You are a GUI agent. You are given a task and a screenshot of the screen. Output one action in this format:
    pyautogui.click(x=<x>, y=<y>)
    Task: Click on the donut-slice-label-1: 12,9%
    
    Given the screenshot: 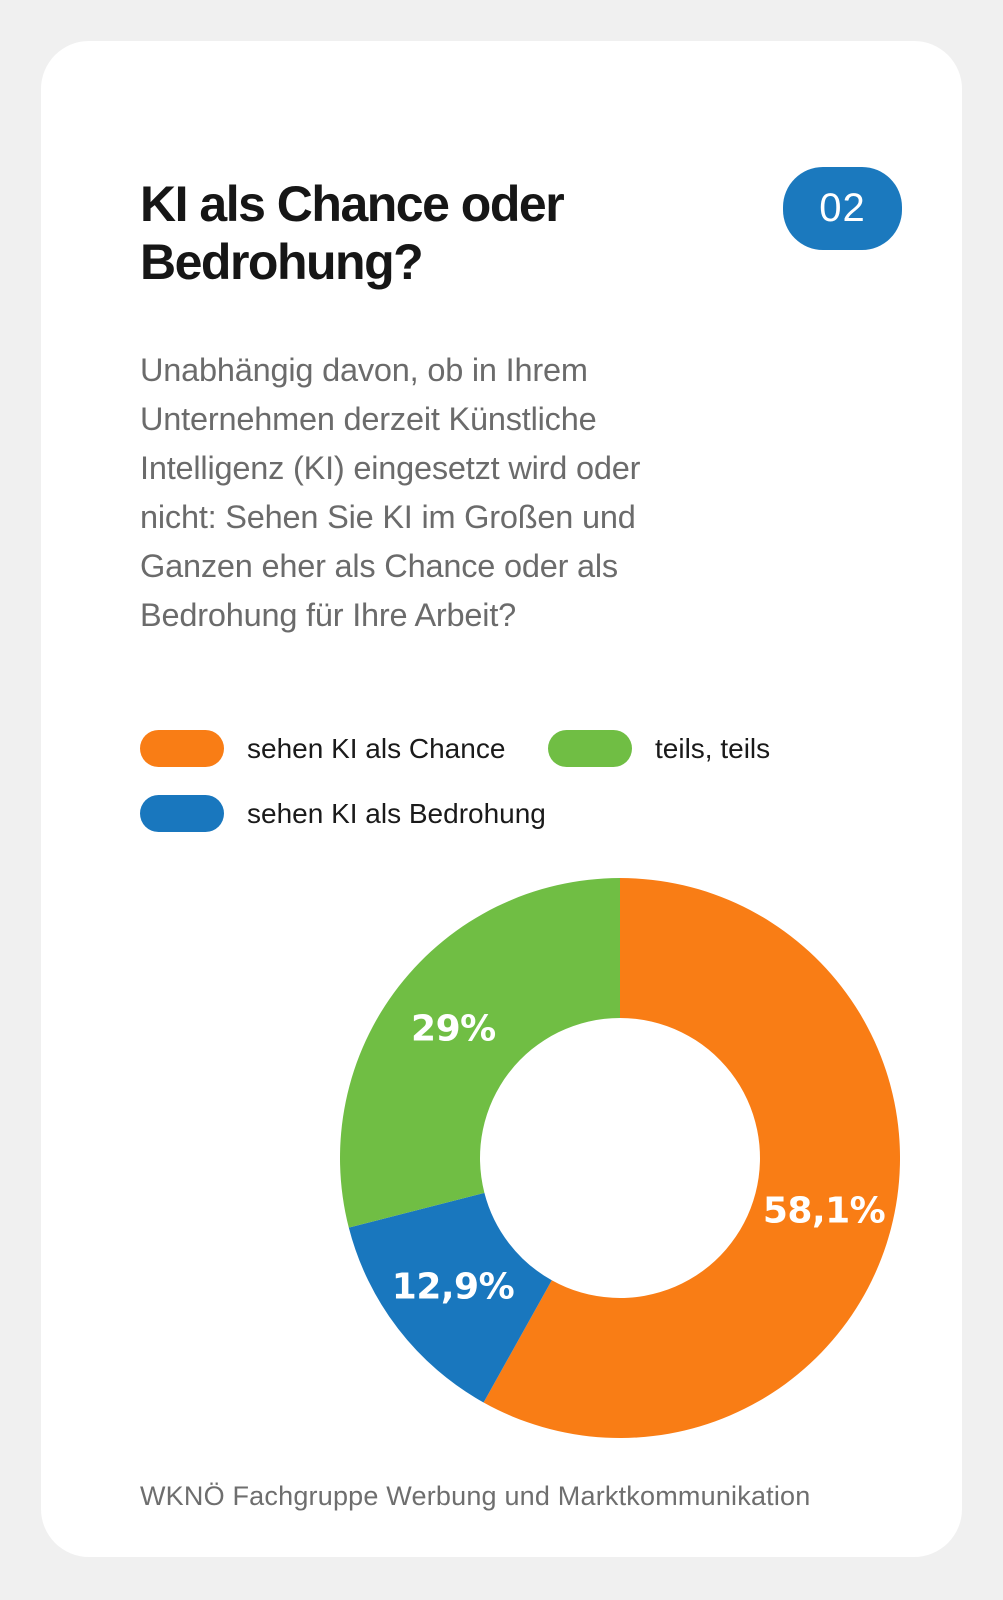 What is the action you would take?
    pyautogui.click(x=453, y=1287)
    